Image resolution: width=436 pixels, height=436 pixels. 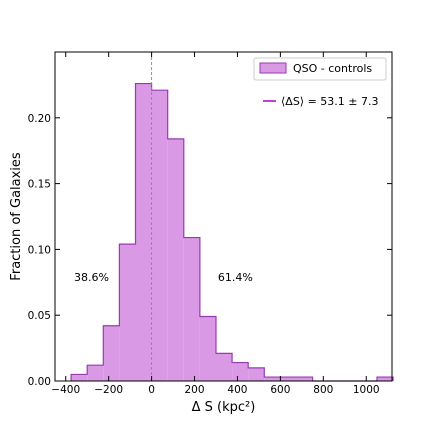 What do you see at coordinates (330, 101) in the screenshot?
I see `mean-line-label: ⟨ΔS⟩ = 53.1 ± 7.3` at bounding box center [330, 101].